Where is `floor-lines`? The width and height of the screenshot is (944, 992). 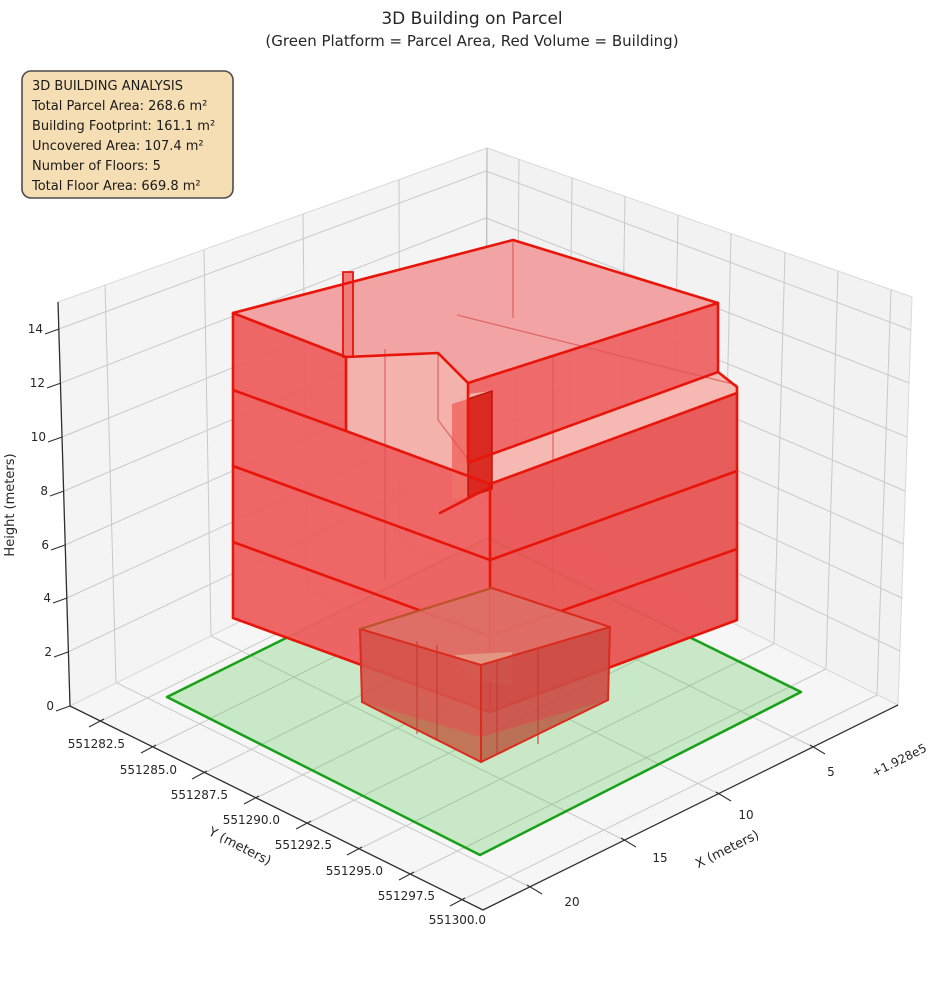
floor-lines is located at coordinates (485, 504).